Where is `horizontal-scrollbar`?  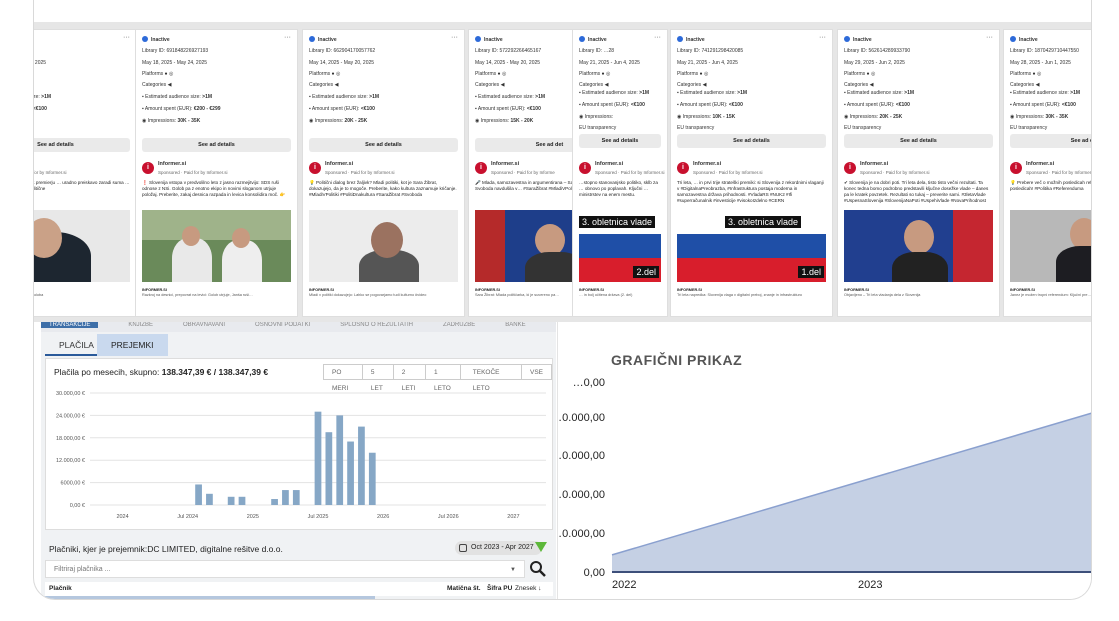
horizontal-scrollbar is located at coordinates (210, 597).